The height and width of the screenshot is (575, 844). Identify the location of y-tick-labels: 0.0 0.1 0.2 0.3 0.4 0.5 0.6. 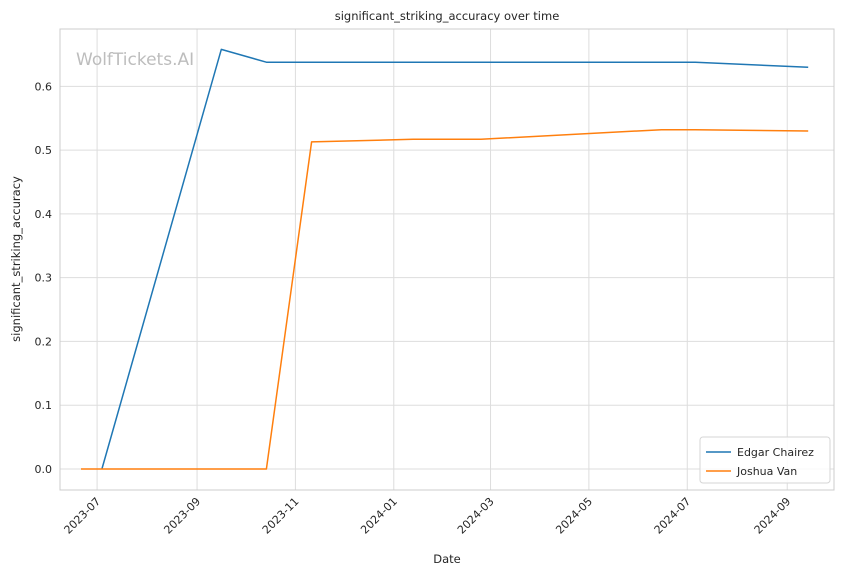
(44, 278).